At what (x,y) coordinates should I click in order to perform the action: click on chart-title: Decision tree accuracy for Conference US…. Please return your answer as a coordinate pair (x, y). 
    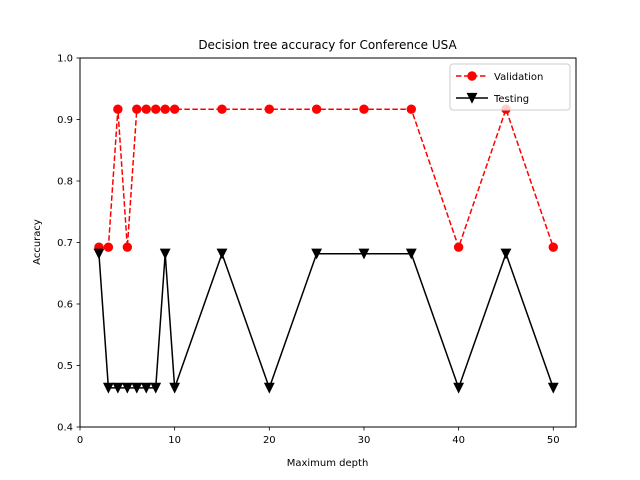
    Looking at the image, I should click on (327, 45).